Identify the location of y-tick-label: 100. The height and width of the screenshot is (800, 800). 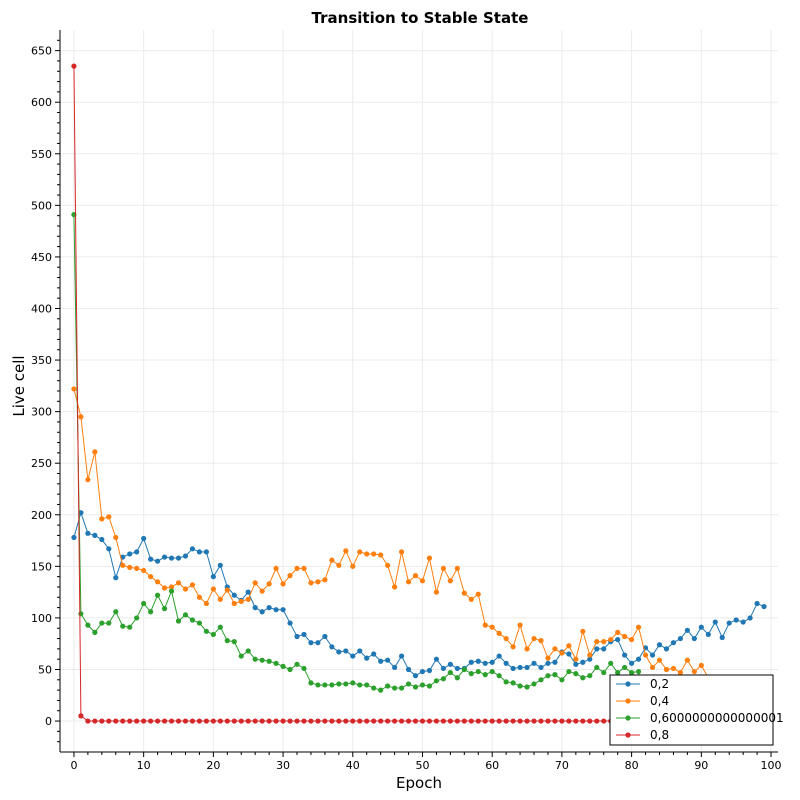
(41, 618).